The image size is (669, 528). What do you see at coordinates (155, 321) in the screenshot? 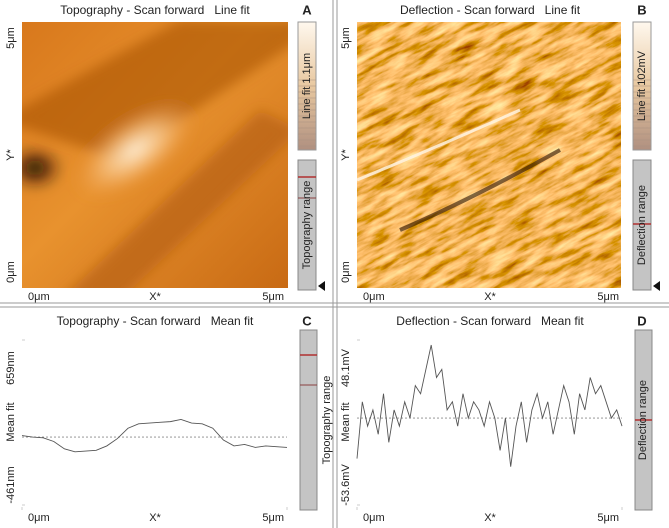
I see `chart-title: Topography - Scan forward Mean fit` at bounding box center [155, 321].